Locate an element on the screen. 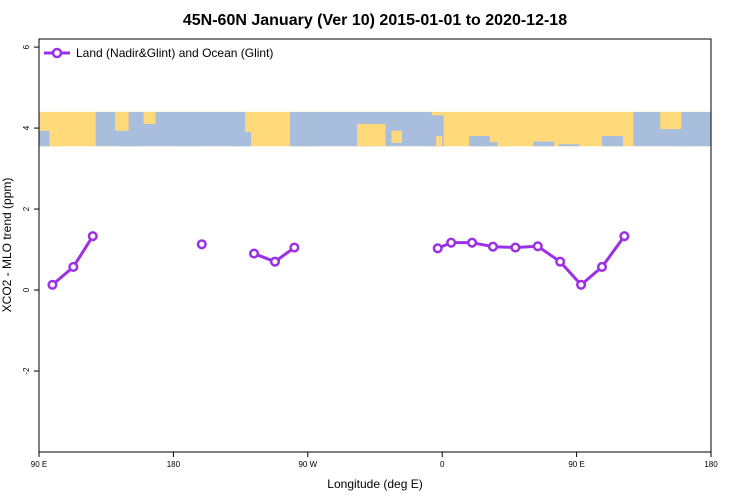 The height and width of the screenshot is (500, 750). y-tick-label-0: -2 is located at coordinates (26, 371).